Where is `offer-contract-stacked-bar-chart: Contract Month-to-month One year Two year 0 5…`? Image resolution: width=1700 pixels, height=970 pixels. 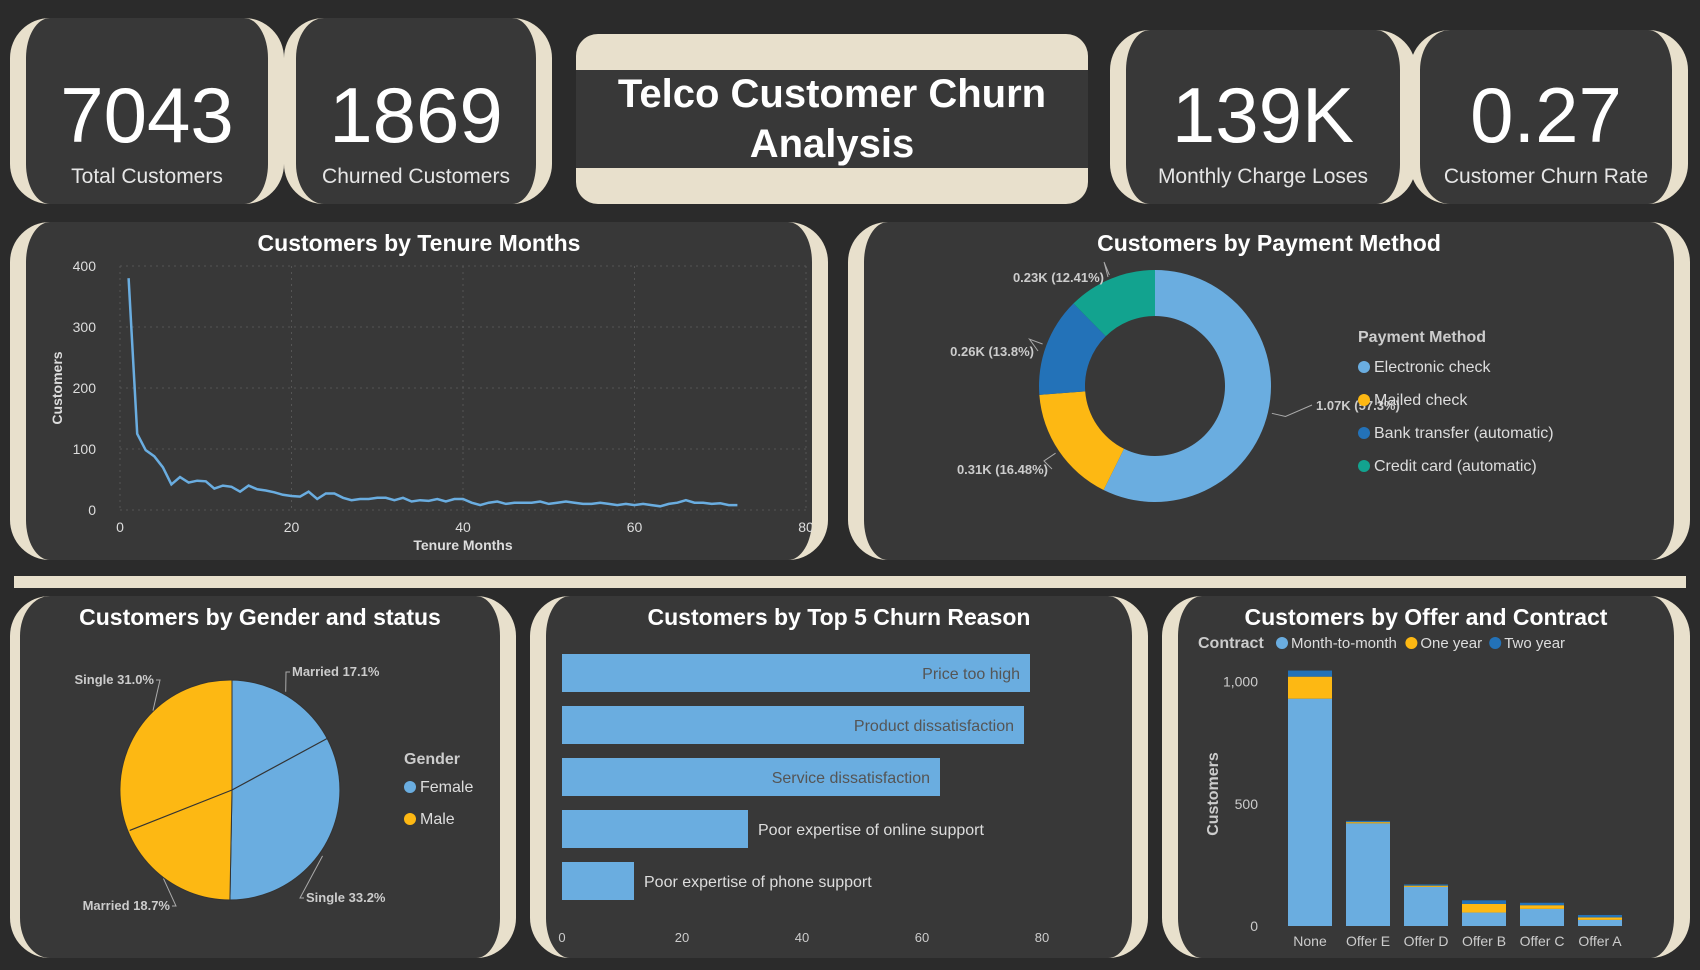
offer-contract-stacked-bar-chart: Contract Month-to-month One year Two year 0 5… is located at coordinates (1410, 792).